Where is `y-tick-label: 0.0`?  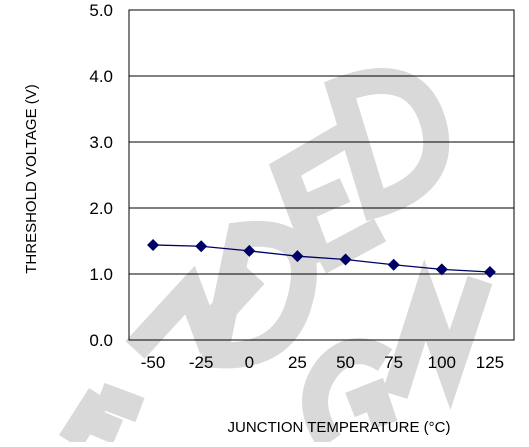
y-tick-label: 0.0 is located at coordinates (101, 340).